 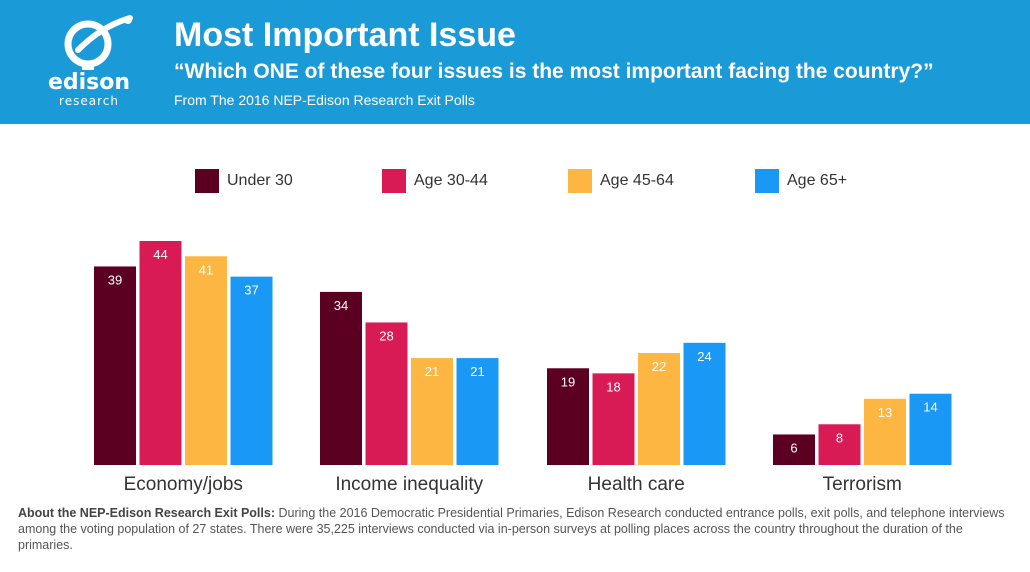 I want to click on bar-value-label: 6, so click(x=793, y=447).